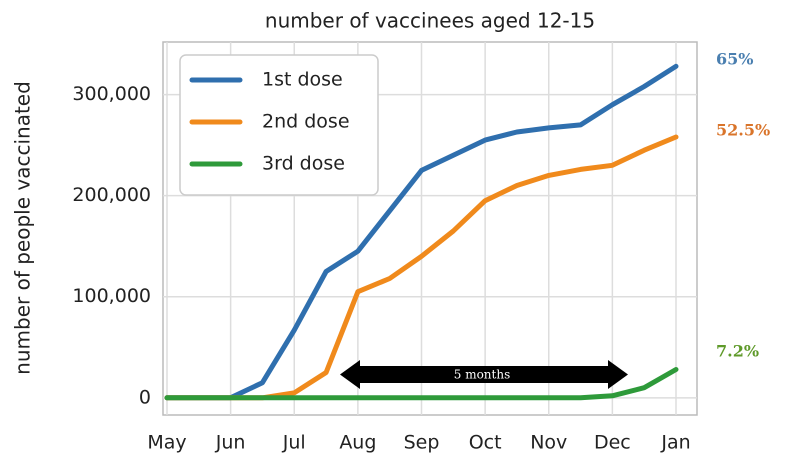 The width and height of the screenshot is (787, 463). I want to click on y-tick-label: 200,000, so click(111, 195).